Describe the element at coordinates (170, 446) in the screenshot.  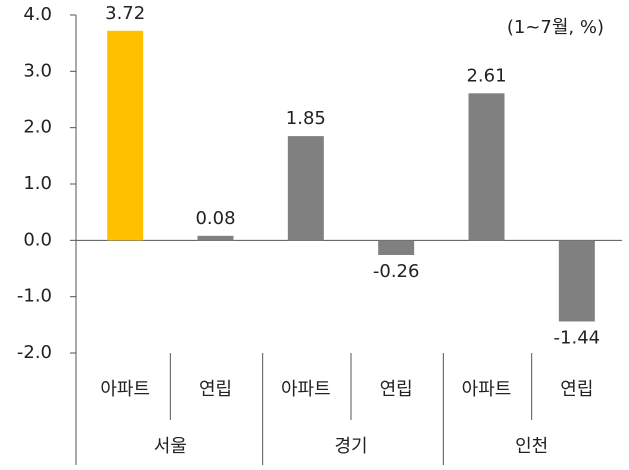
I see `group-label: 서울` at that location.